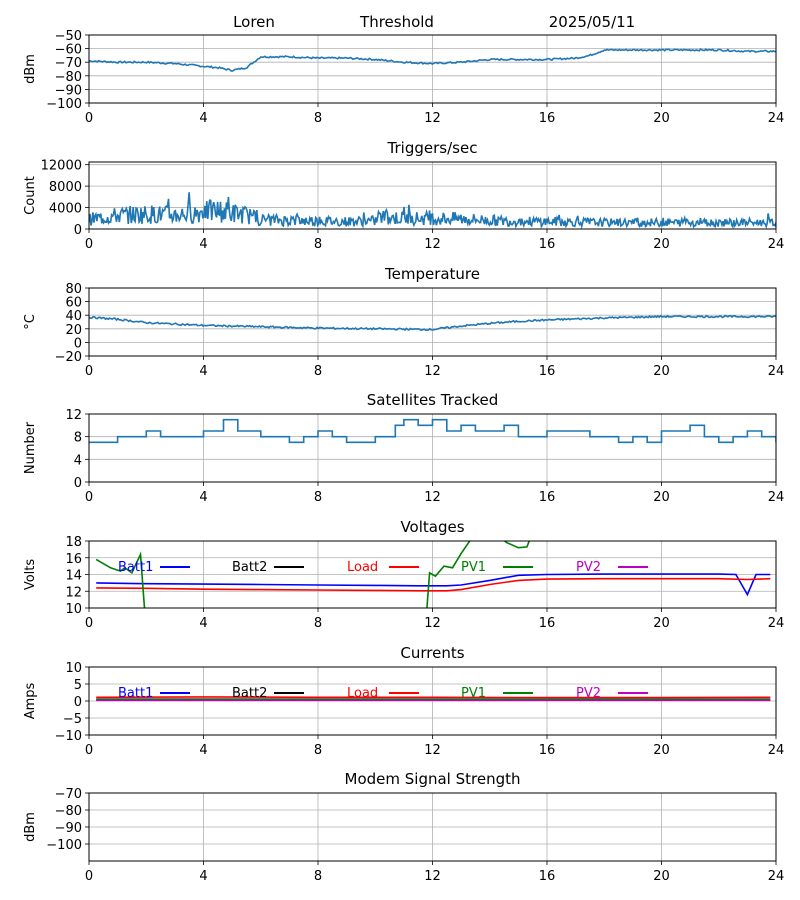  Describe the element at coordinates (68, 828) in the screenshot. I see `panel-6-ytick-label: −90` at that location.